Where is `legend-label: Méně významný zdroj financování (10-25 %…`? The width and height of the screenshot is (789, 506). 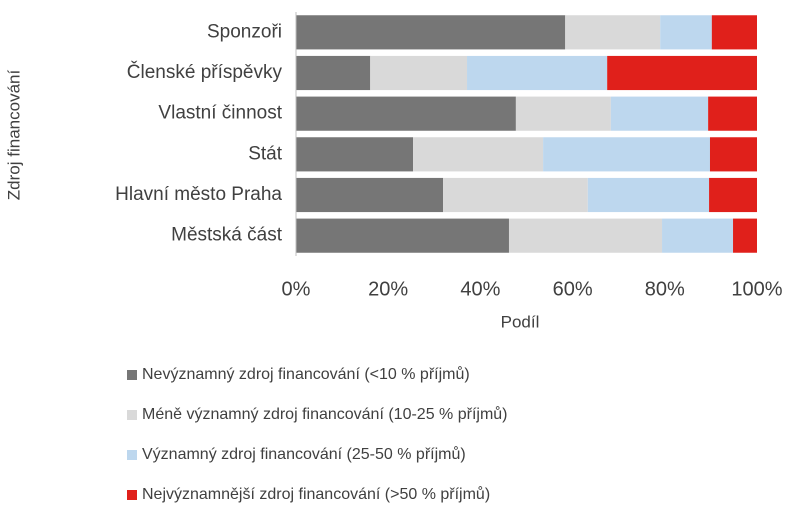 legend-label: Méně významný zdroj financování (10-25 %… is located at coordinates (325, 414).